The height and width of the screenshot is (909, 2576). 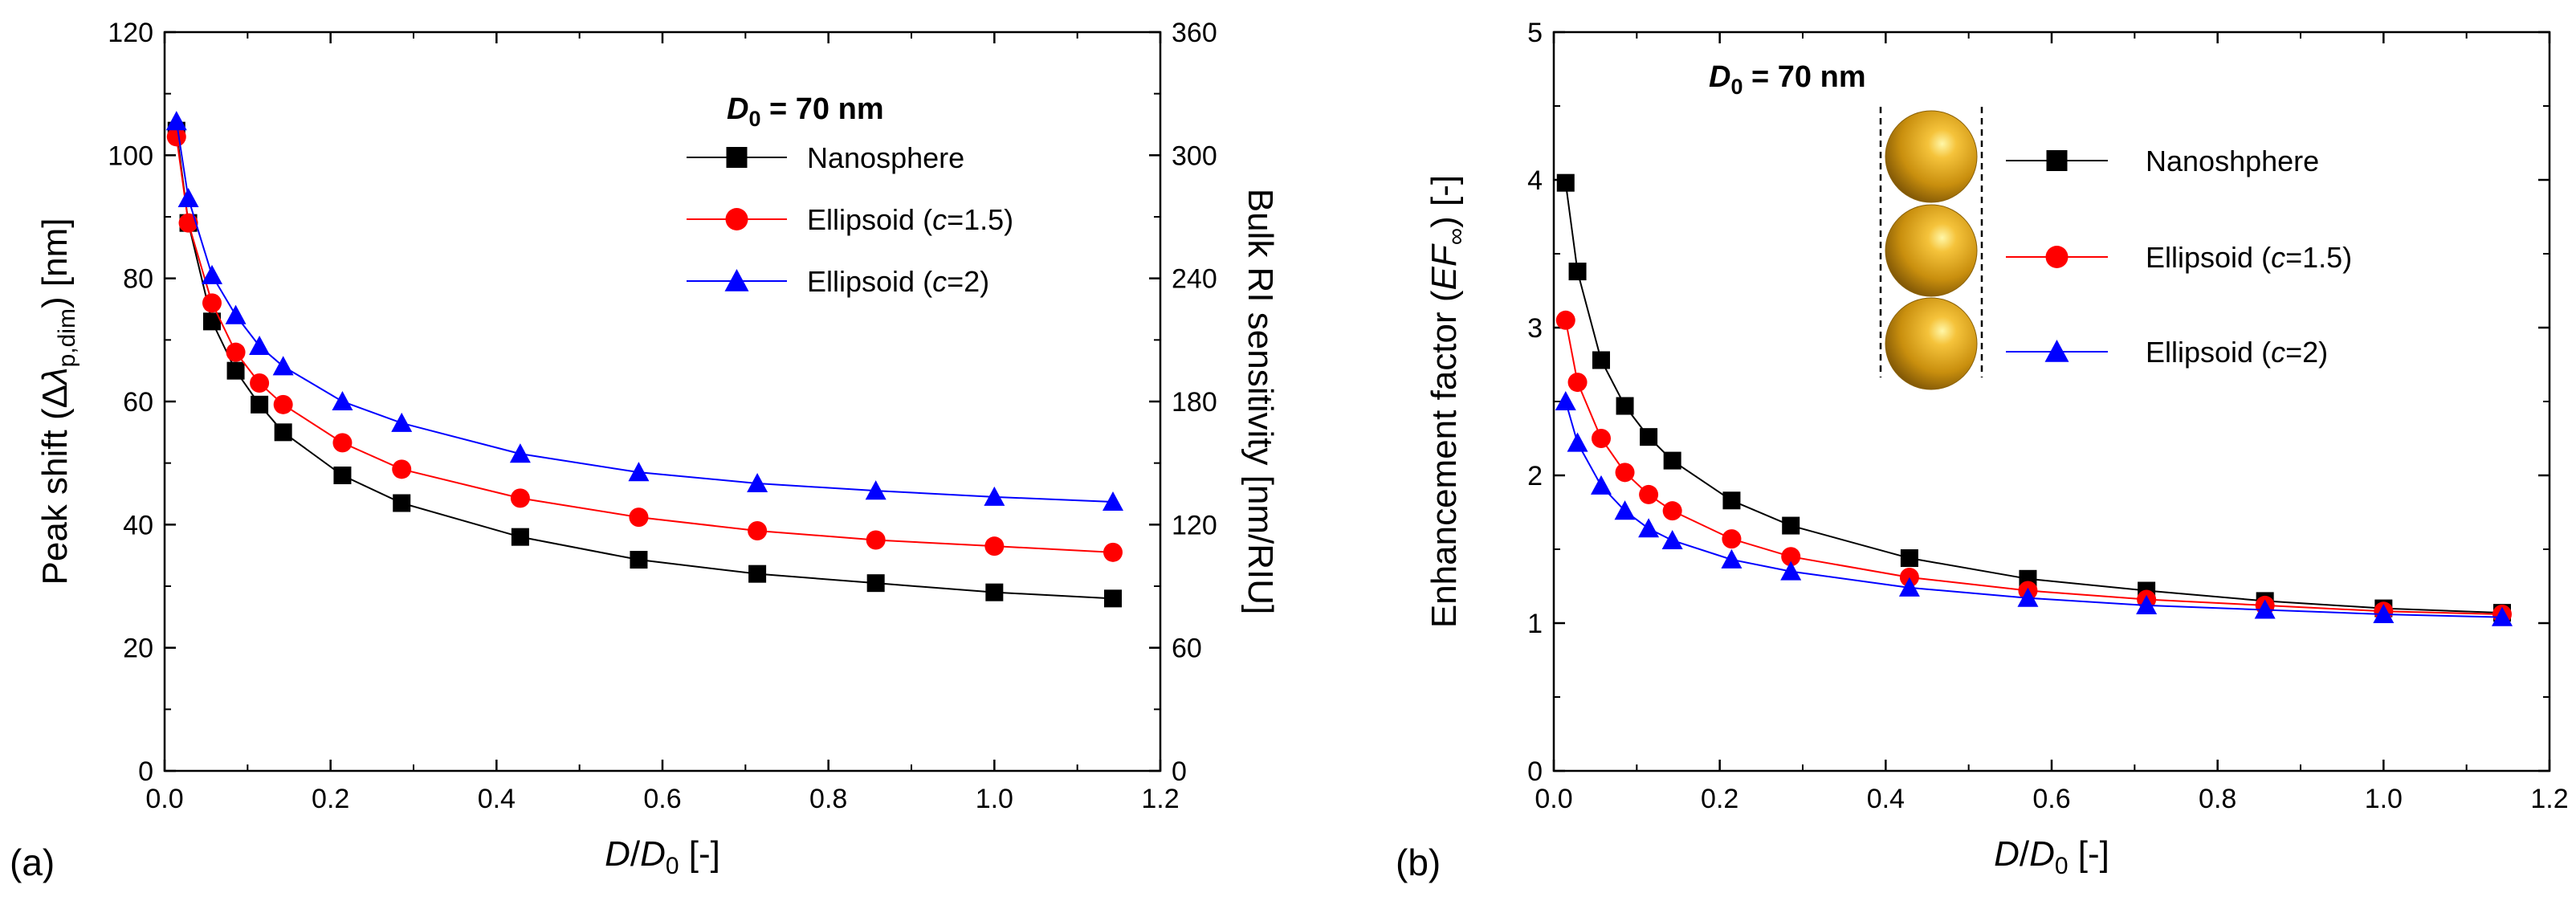 I want to click on legend-label-post: =2), so click(x=2306, y=352).